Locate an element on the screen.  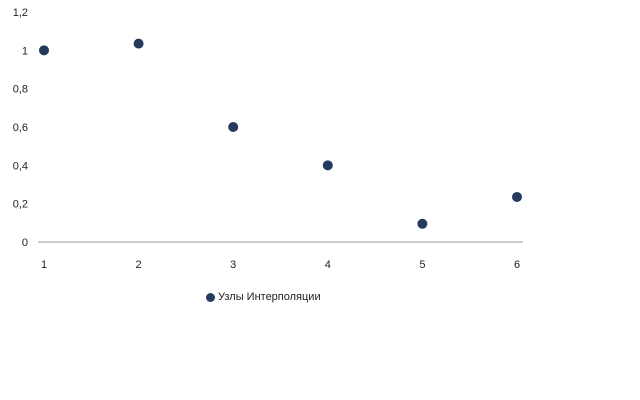
y-tick-label: 0,2 is located at coordinates (20, 205).